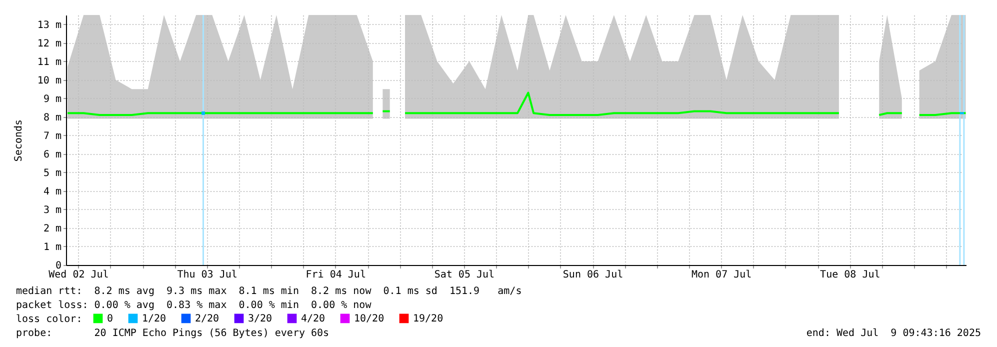 This screenshot has width=997, height=347. Describe the element at coordinates (260, 318) in the screenshot. I see `legend-label: 3/20` at that location.